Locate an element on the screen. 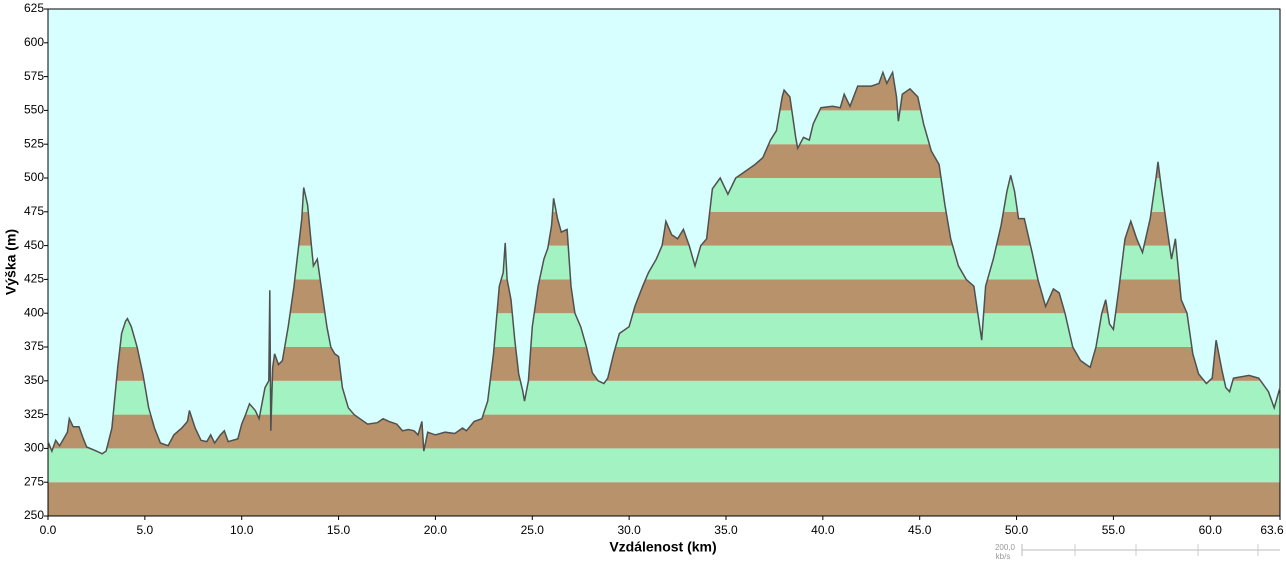 This screenshot has height=561, width=1286. x-axis-label: Vzdálenost (km) is located at coordinates (662, 547).